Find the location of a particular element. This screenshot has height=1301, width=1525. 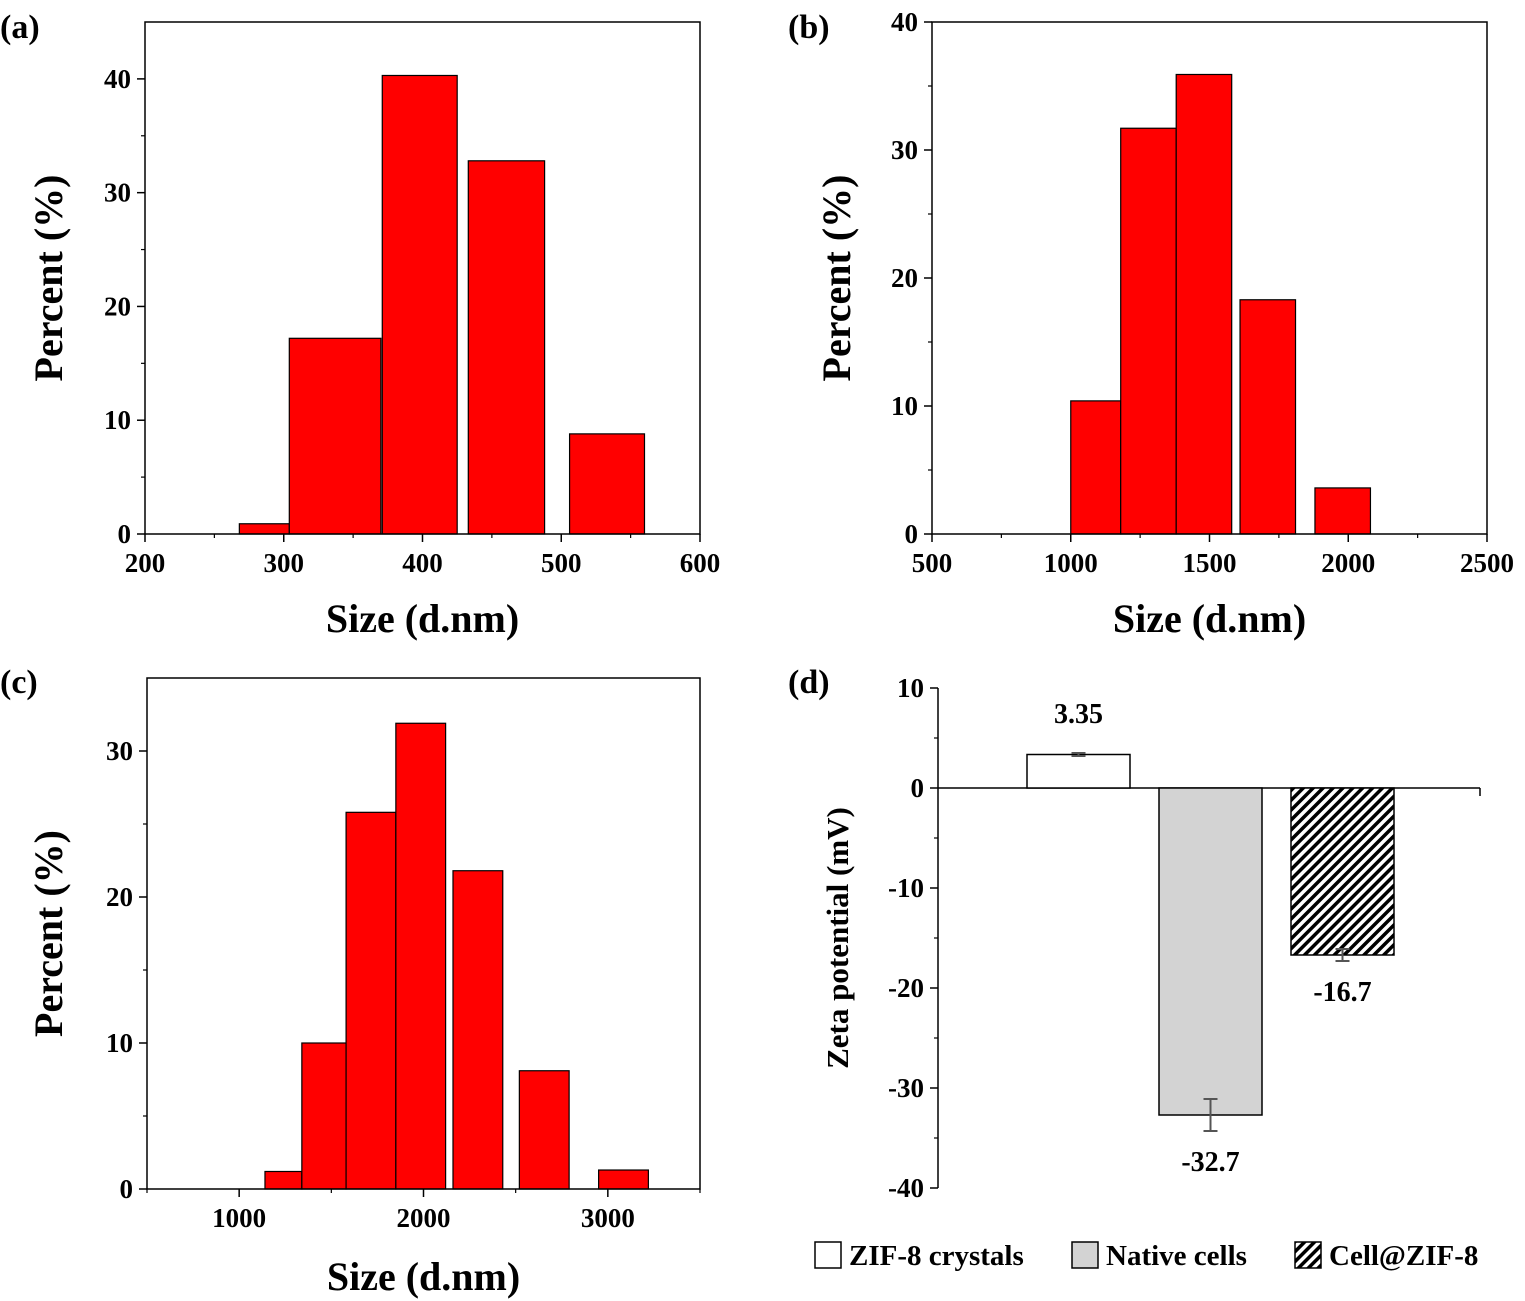

bar-zif-8-crystals is located at coordinates (1078, 771).